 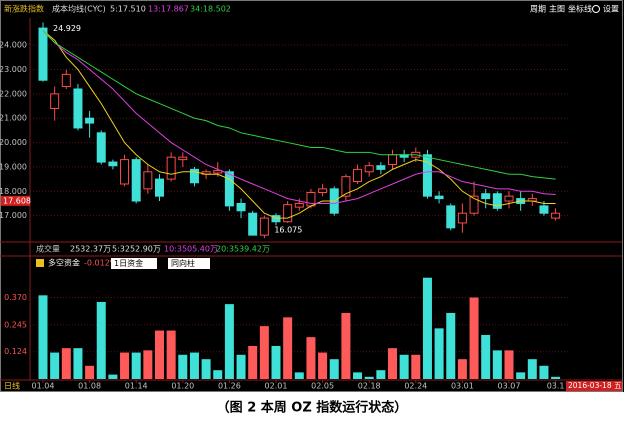 What do you see at coordinates (13, 166) in the screenshot?
I see `y-tick-label: 19.000` at bounding box center [13, 166].